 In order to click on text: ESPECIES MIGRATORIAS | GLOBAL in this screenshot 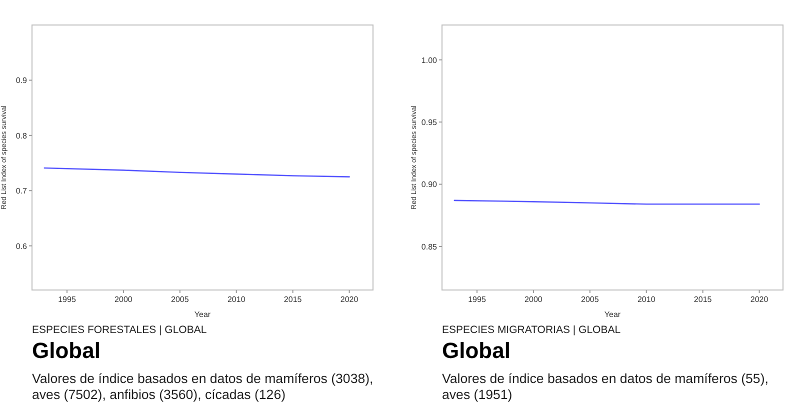, I will do `click(532, 330)`.